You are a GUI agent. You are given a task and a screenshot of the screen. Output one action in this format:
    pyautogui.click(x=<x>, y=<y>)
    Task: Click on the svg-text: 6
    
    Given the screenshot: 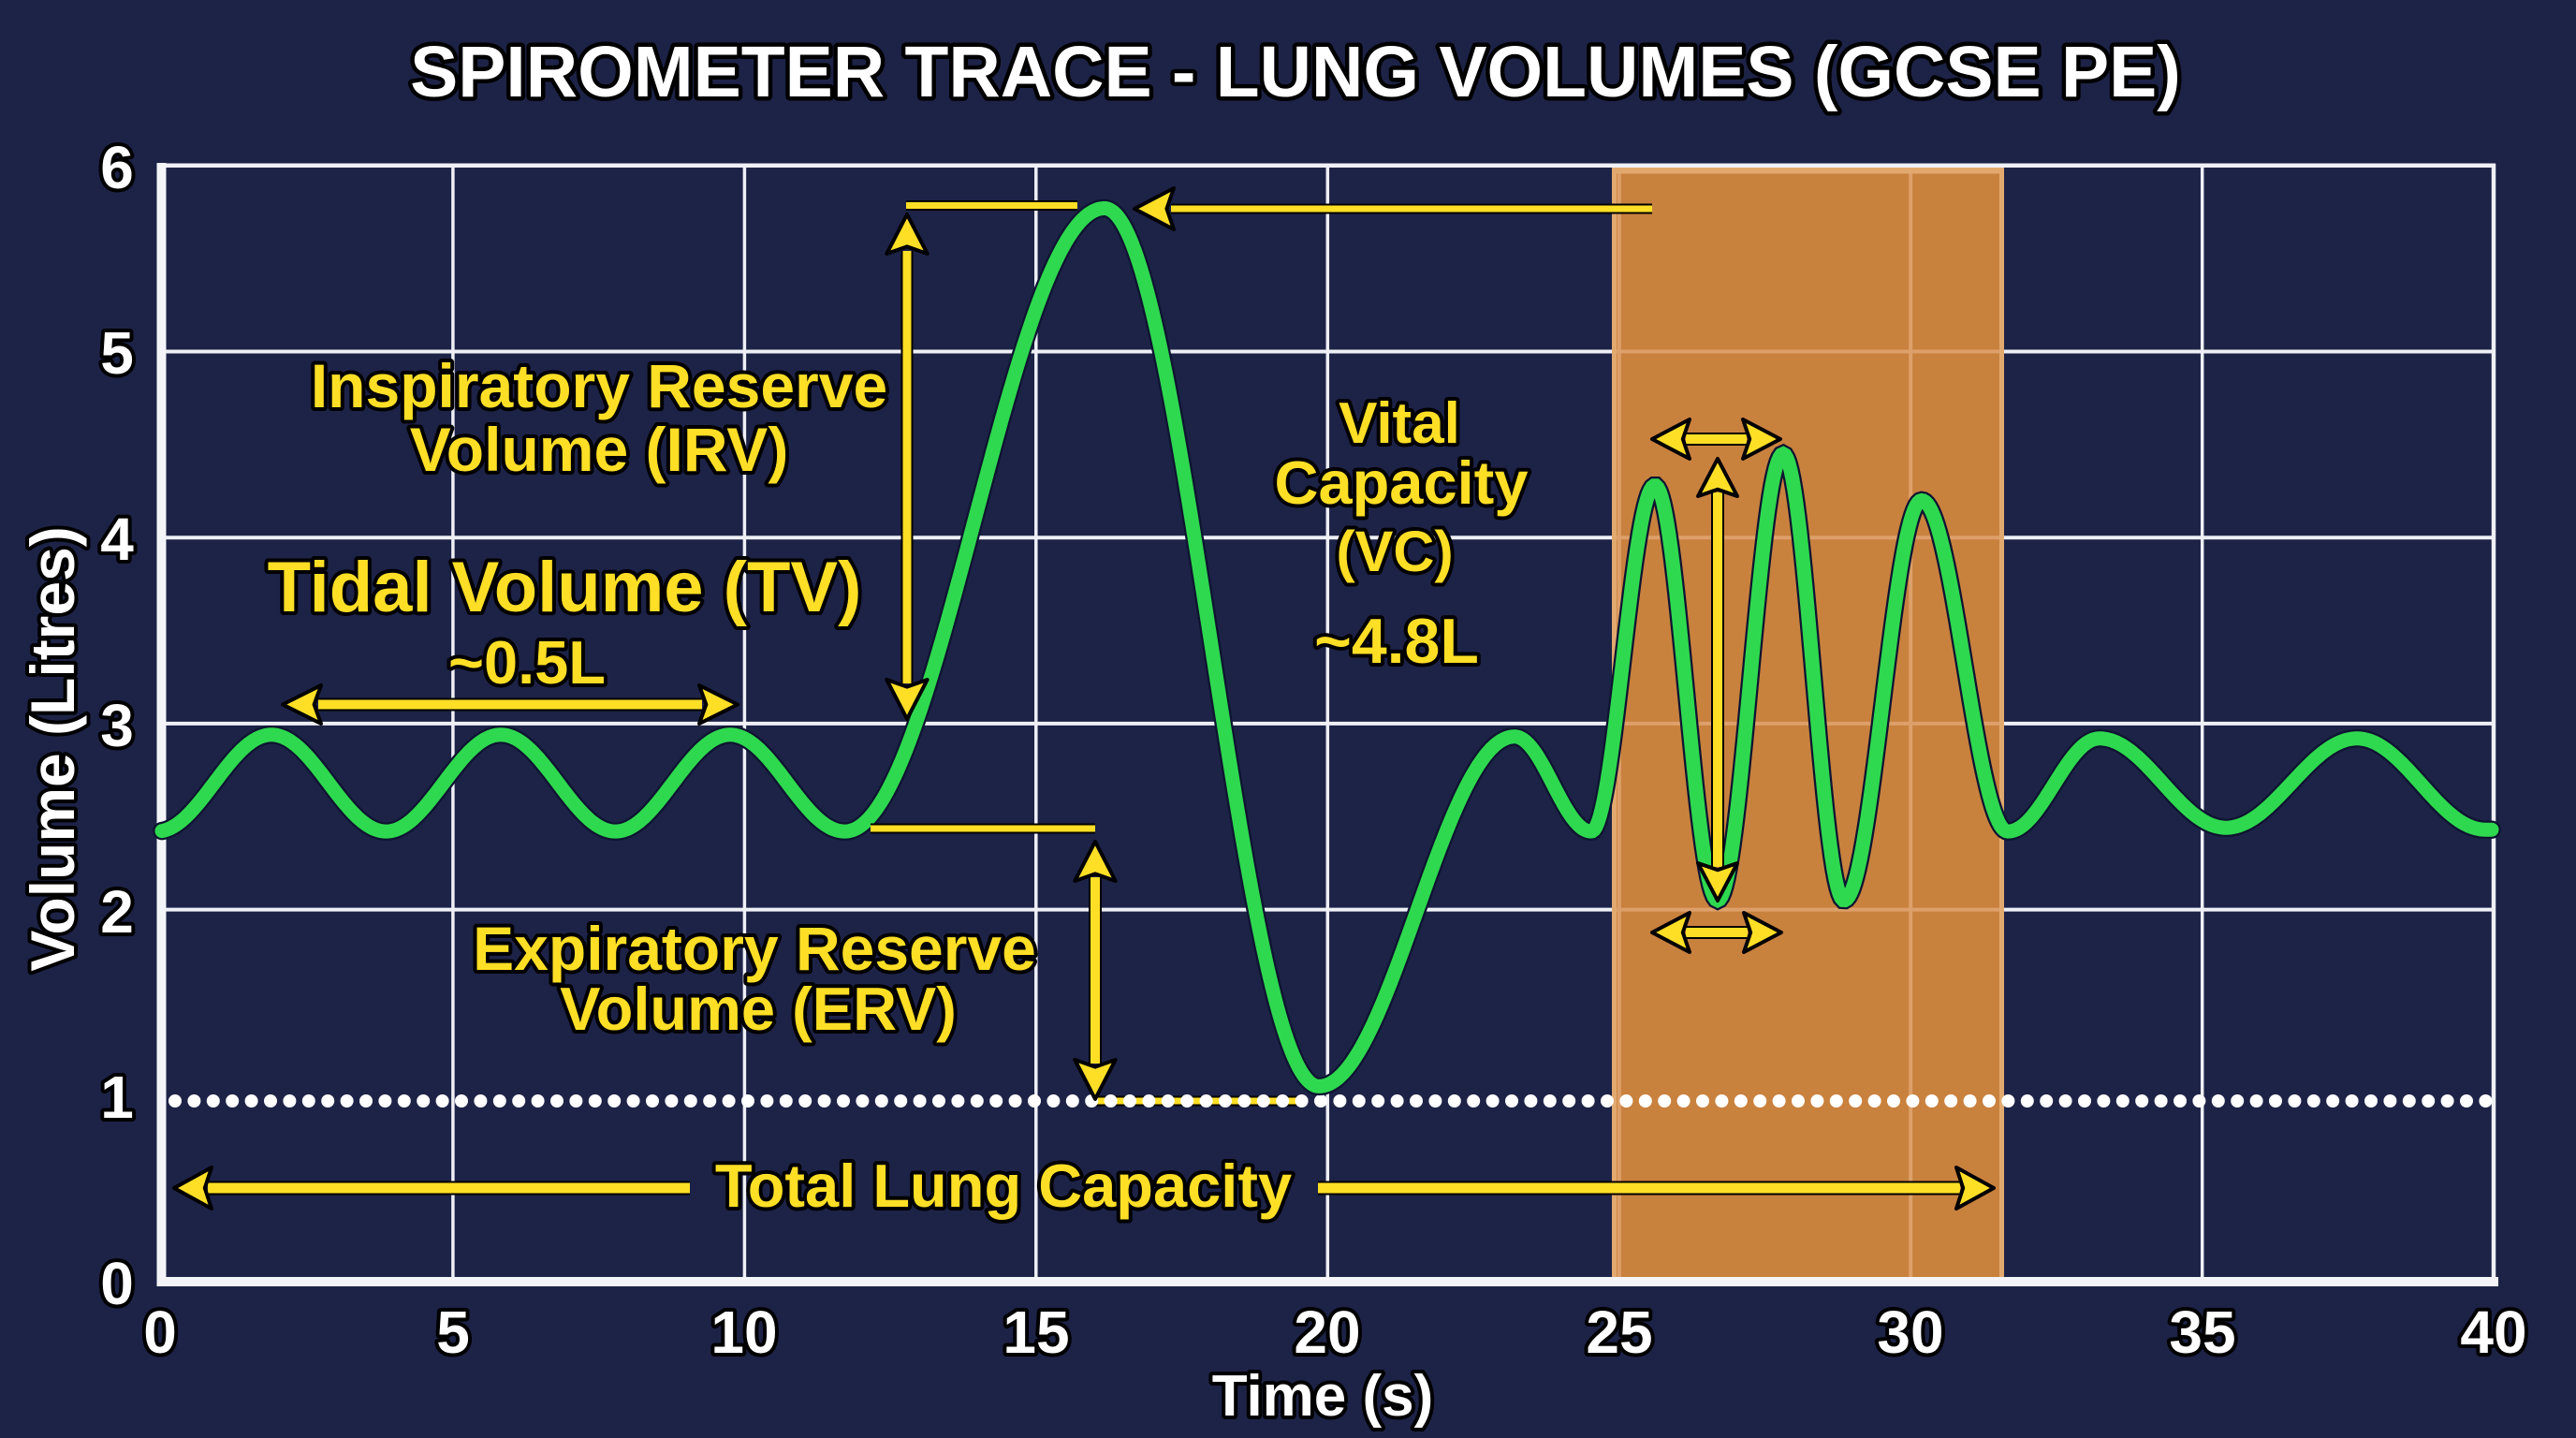 What is the action you would take?
    pyautogui.click(x=117, y=167)
    